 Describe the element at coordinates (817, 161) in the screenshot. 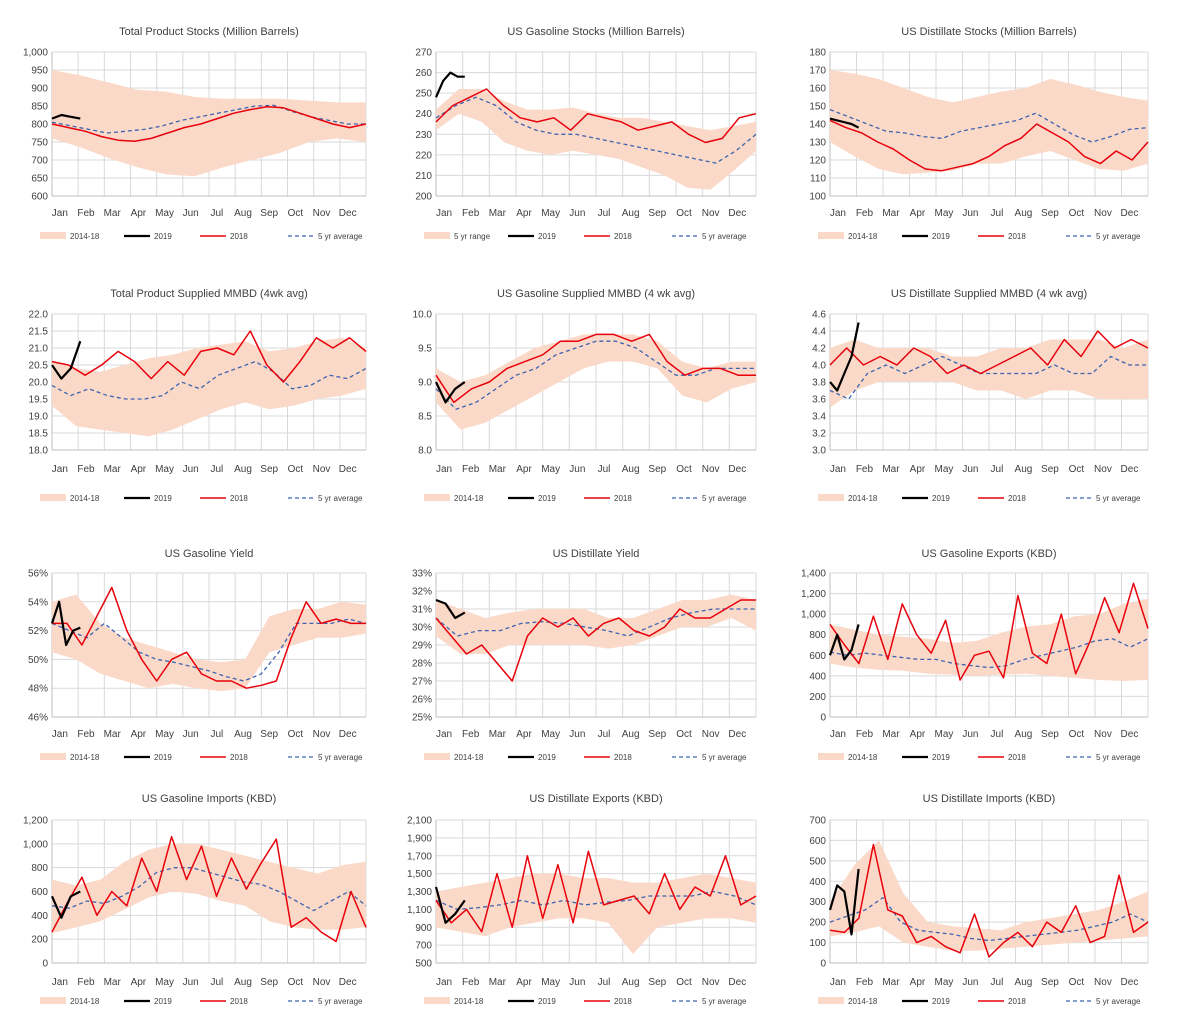

I see `y-tick-label: 120` at that location.